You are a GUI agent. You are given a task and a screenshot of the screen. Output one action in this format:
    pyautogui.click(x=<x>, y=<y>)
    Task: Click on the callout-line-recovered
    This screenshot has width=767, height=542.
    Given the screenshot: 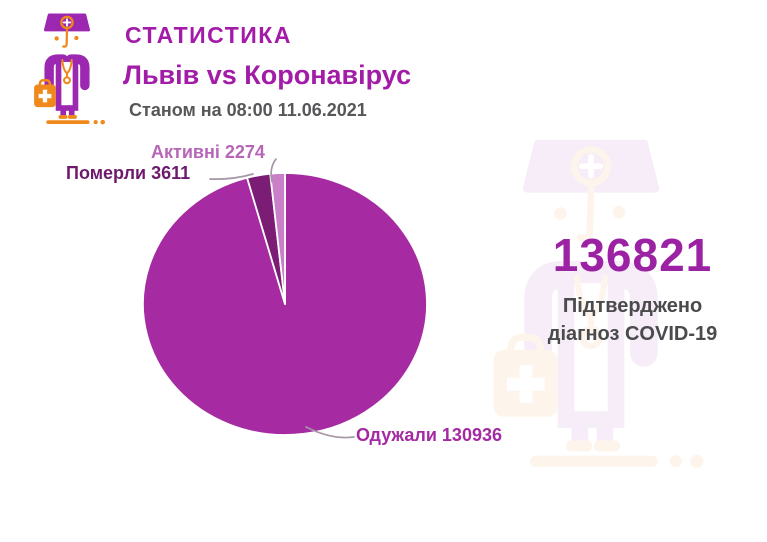 What is the action you would take?
    pyautogui.click(x=330, y=432)
    